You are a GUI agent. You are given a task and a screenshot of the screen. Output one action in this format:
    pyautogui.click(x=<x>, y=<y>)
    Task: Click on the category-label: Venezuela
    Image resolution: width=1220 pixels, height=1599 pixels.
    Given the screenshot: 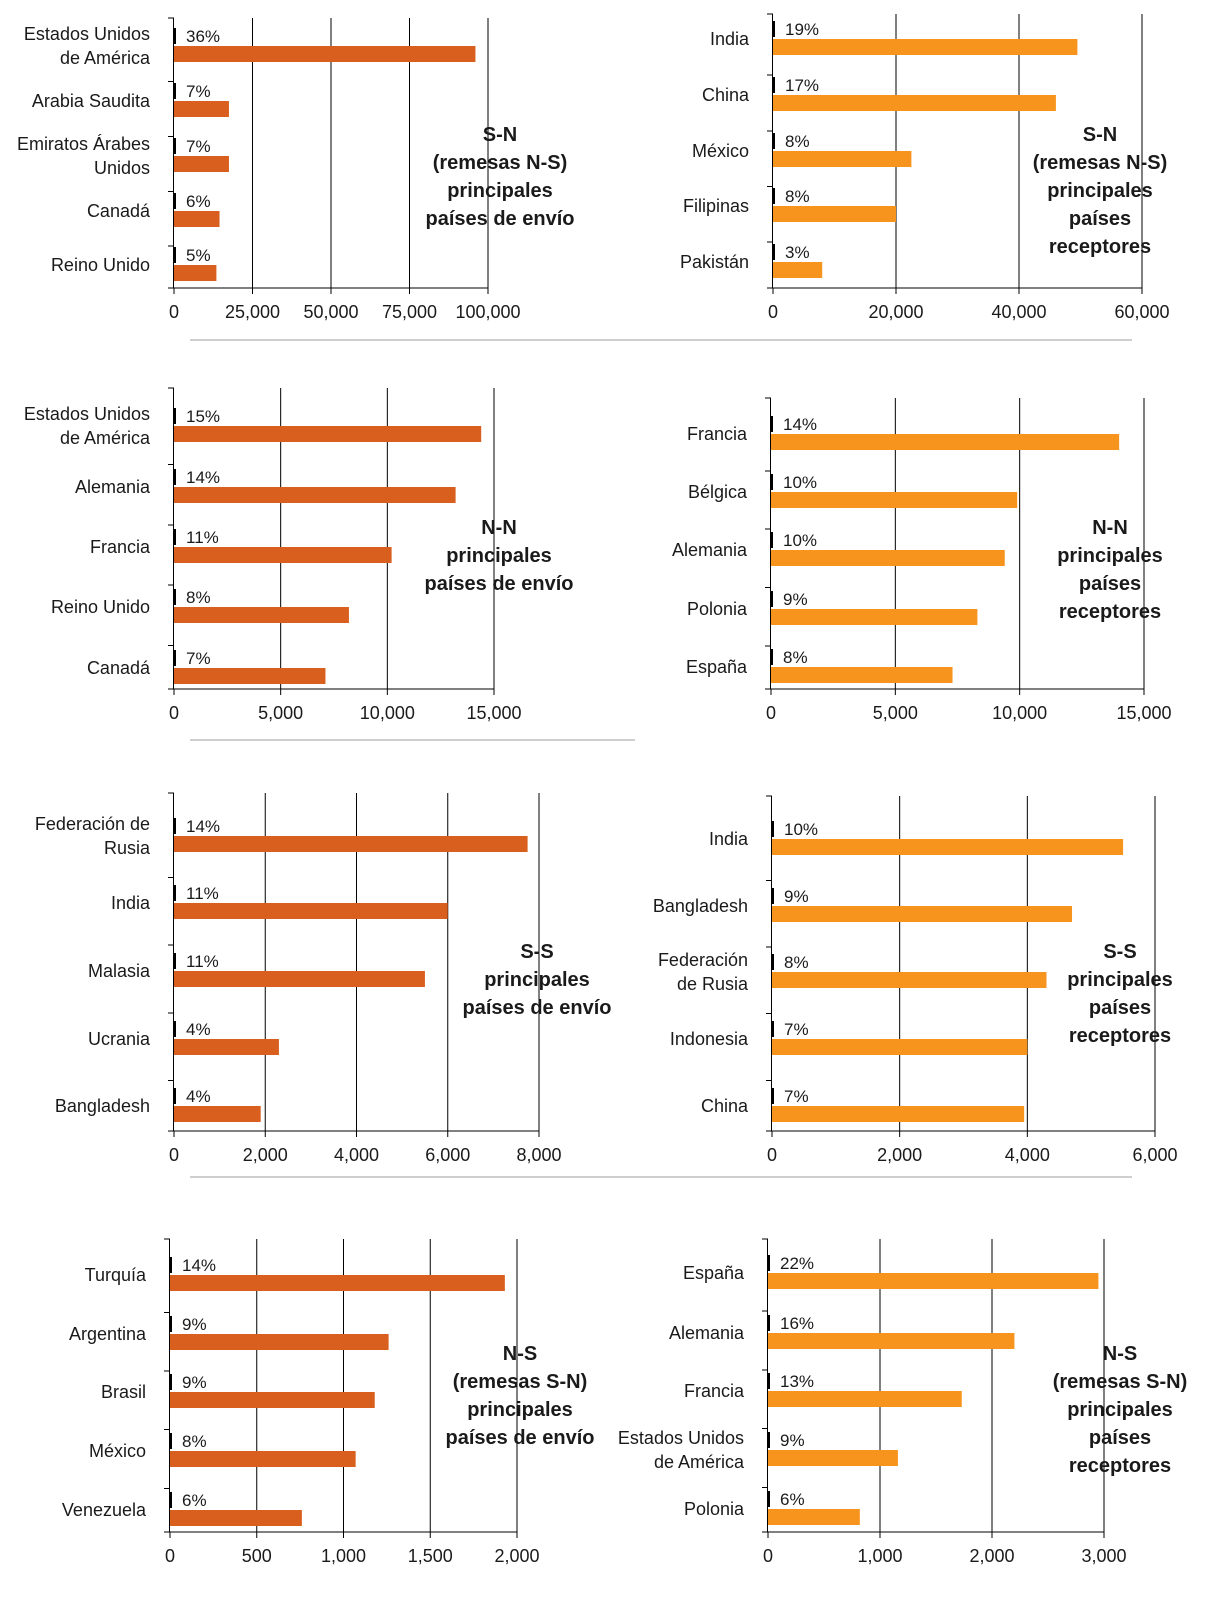 What is the action you would take?
    pyautogui.click(x=104, y=1510)
    